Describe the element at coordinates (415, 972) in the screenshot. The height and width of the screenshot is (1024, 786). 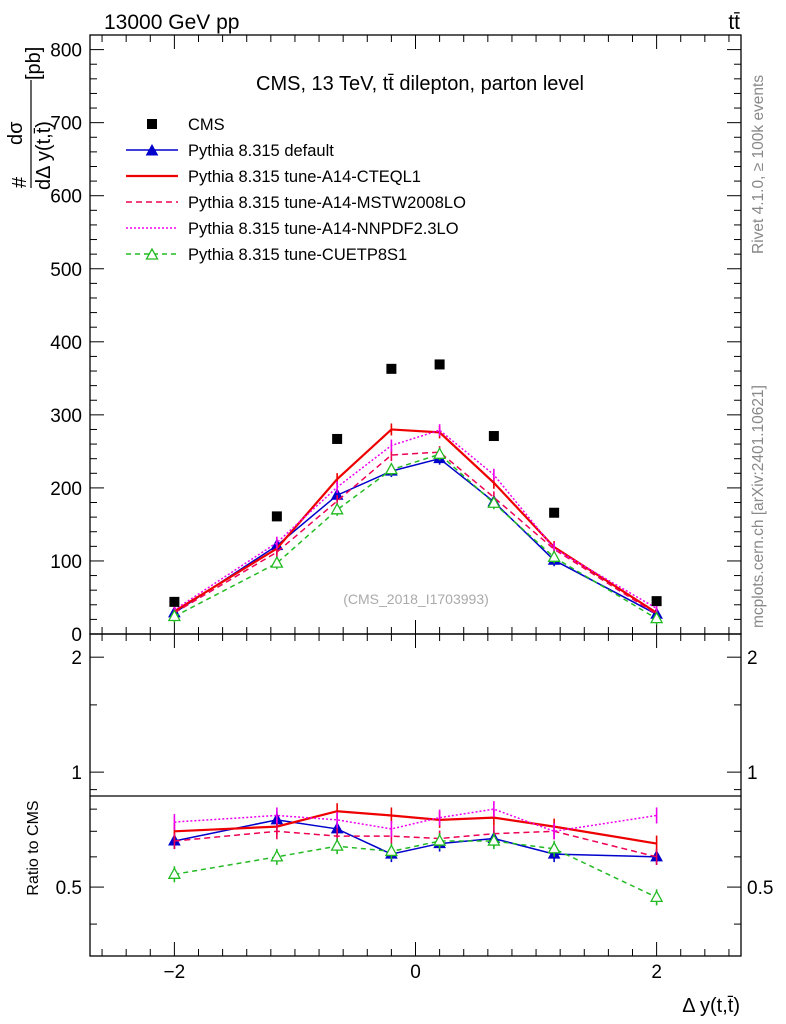
I see `x-tick-label: 0` at that location.